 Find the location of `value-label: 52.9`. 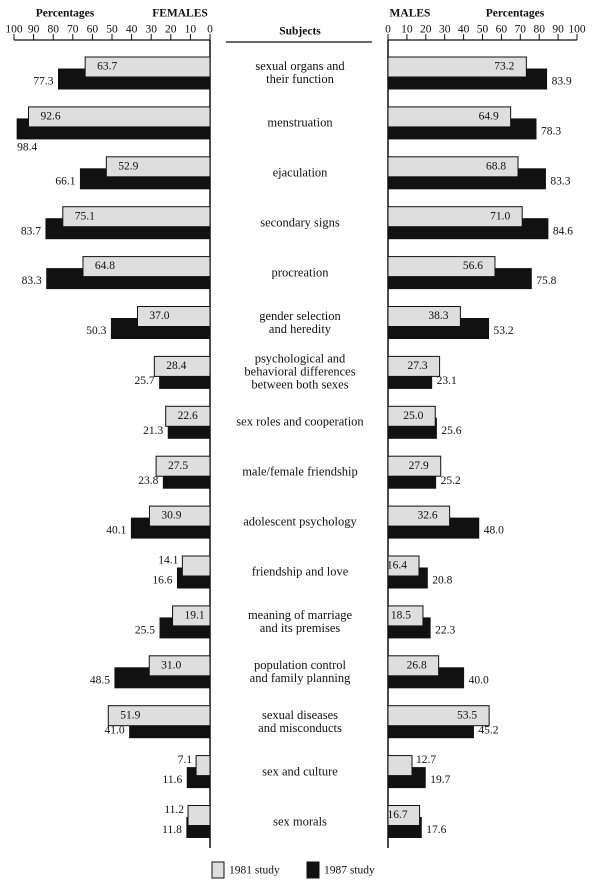

value-label: 52.9 is located at coordinates (128, 166).